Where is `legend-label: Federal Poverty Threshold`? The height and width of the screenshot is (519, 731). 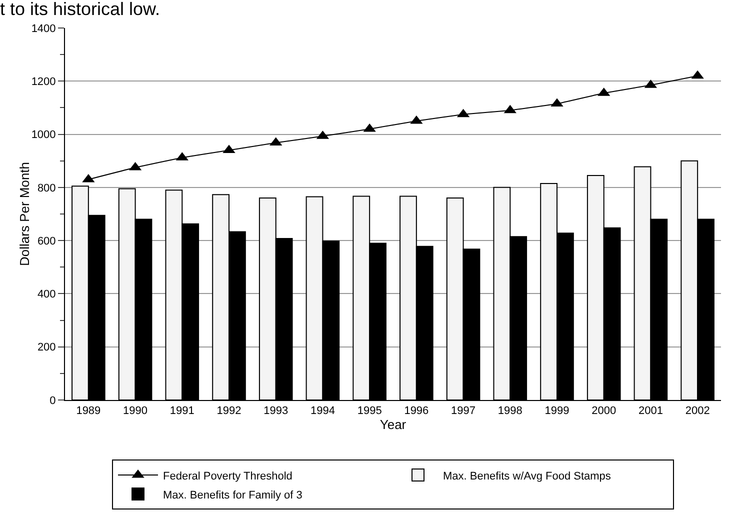
legend-label: Federal Poverty Threshold is located at coordinates (227, 476).